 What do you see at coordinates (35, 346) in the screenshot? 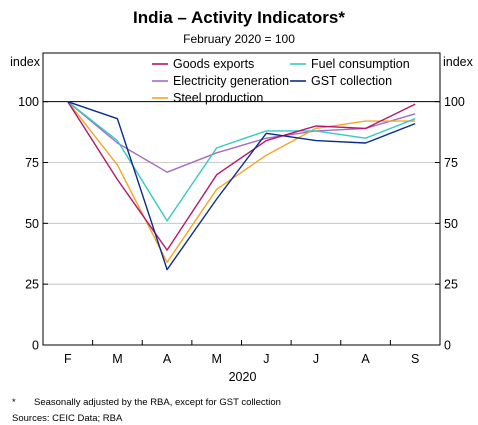
I see `y-tick-label-left: 0` at bounding box center [35, 346].